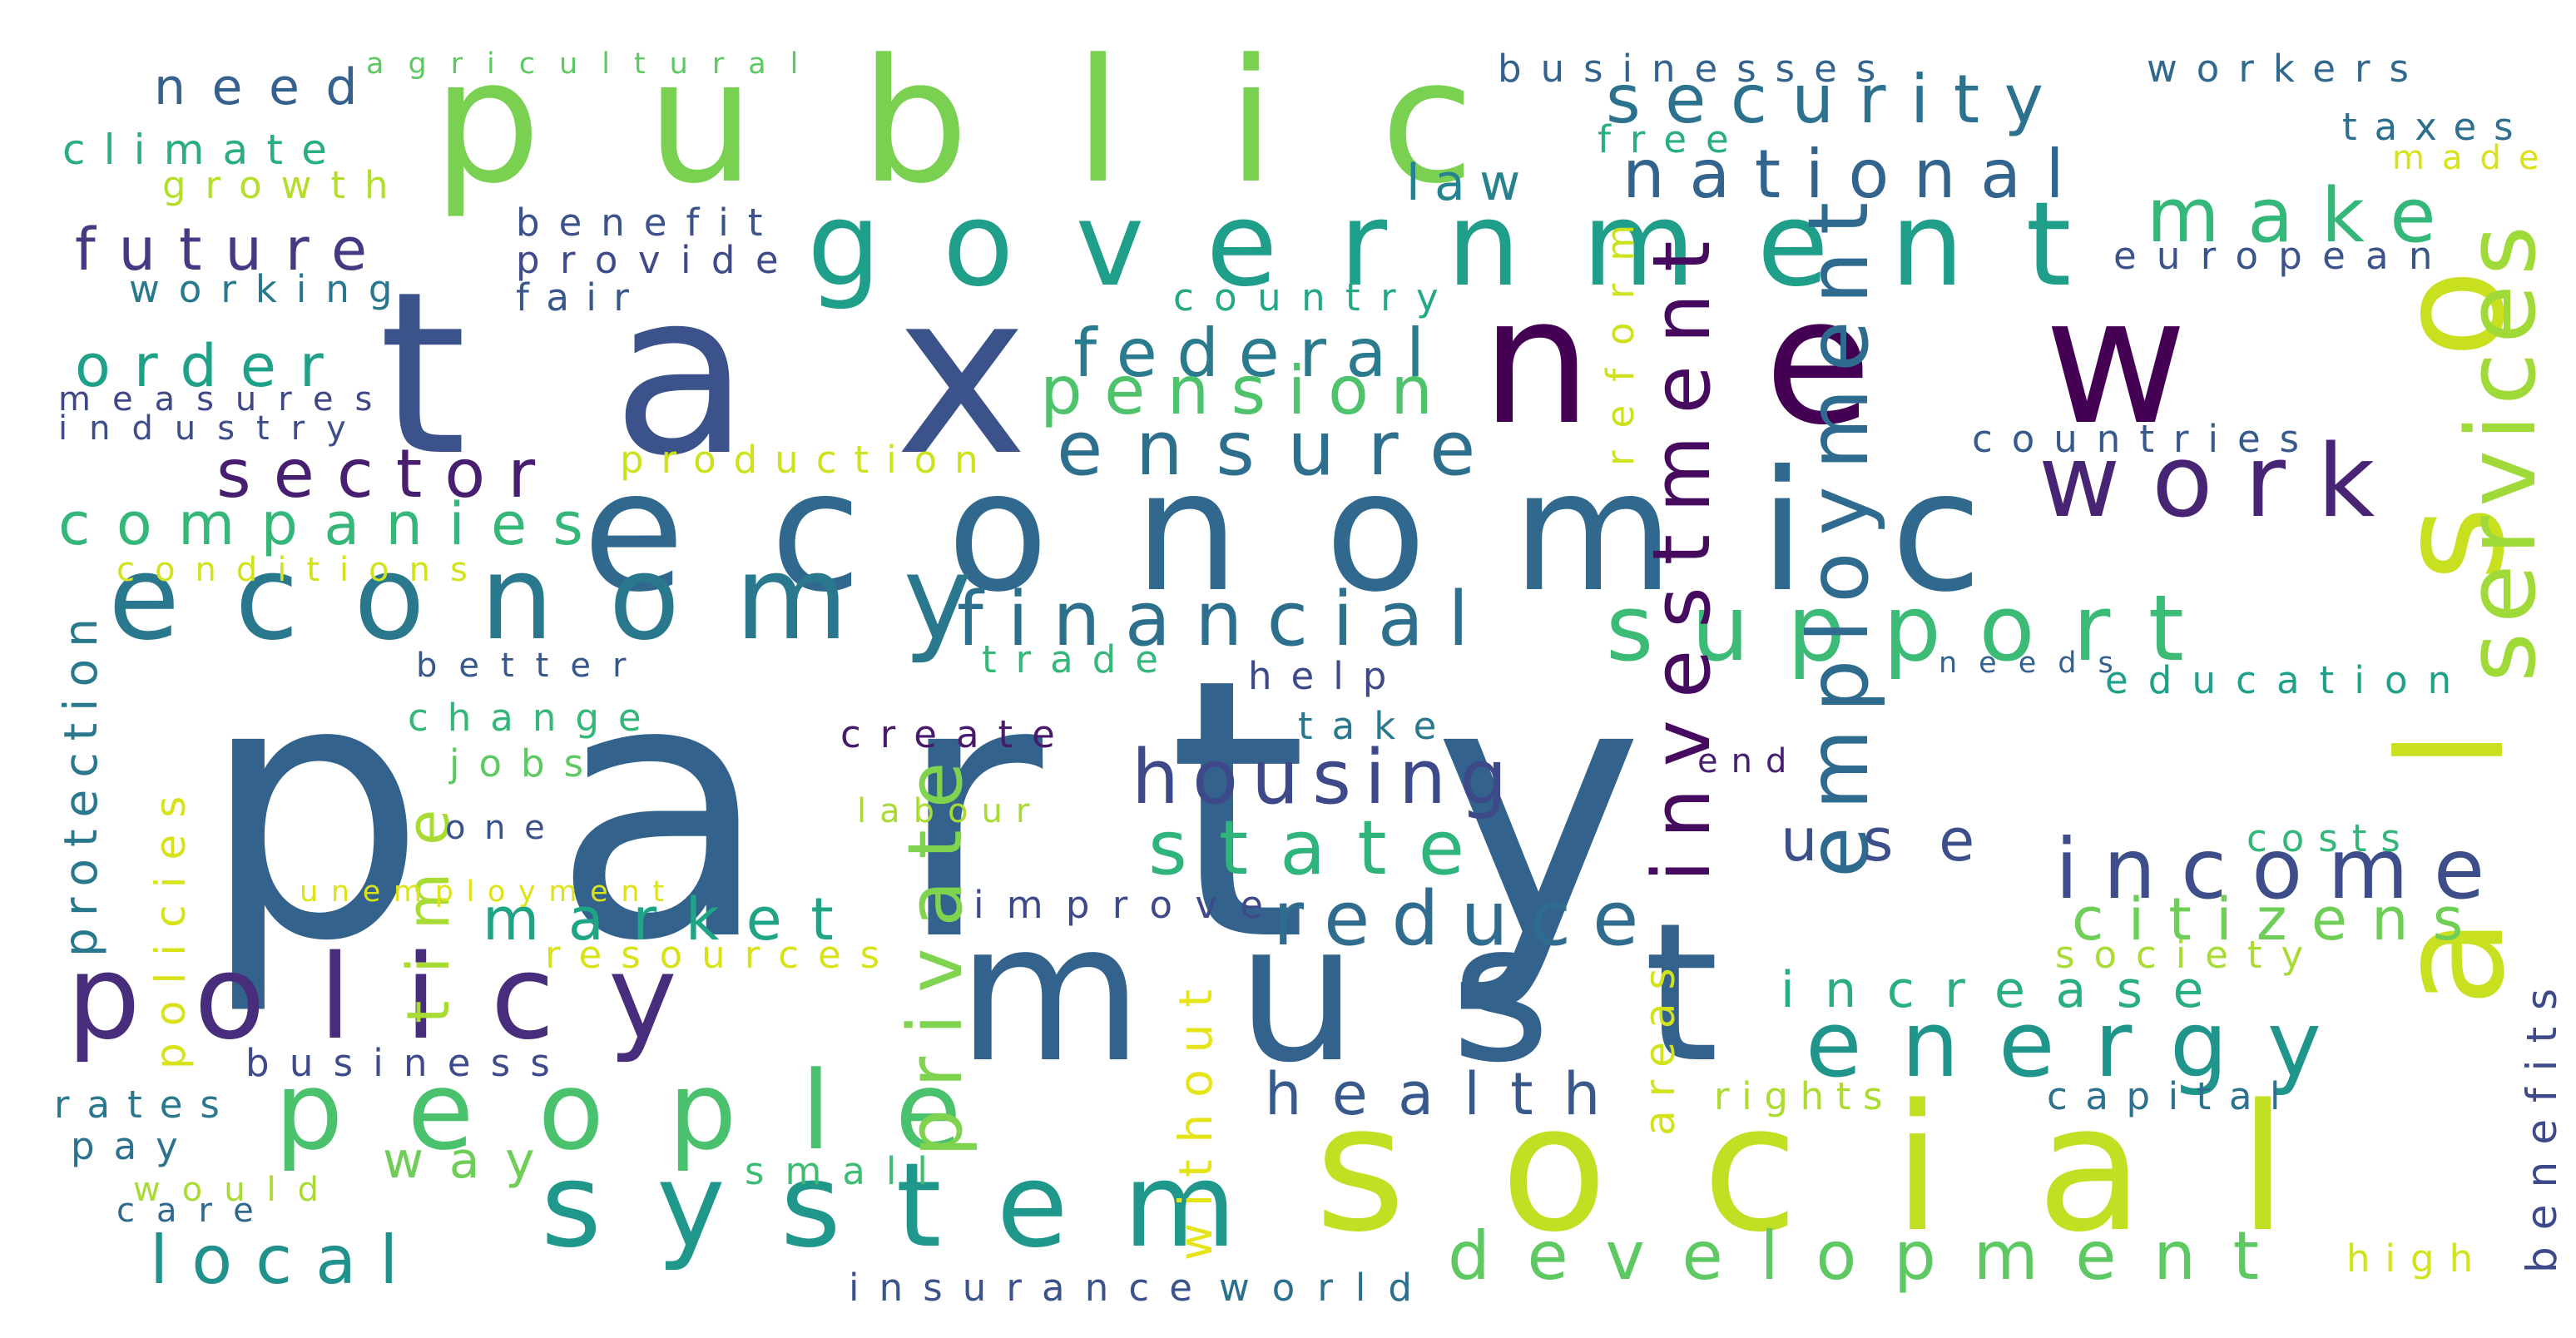  Describe the element at coordinates (1697, 69) in the screenshot. I see `word-businesses: businesses` at that location.